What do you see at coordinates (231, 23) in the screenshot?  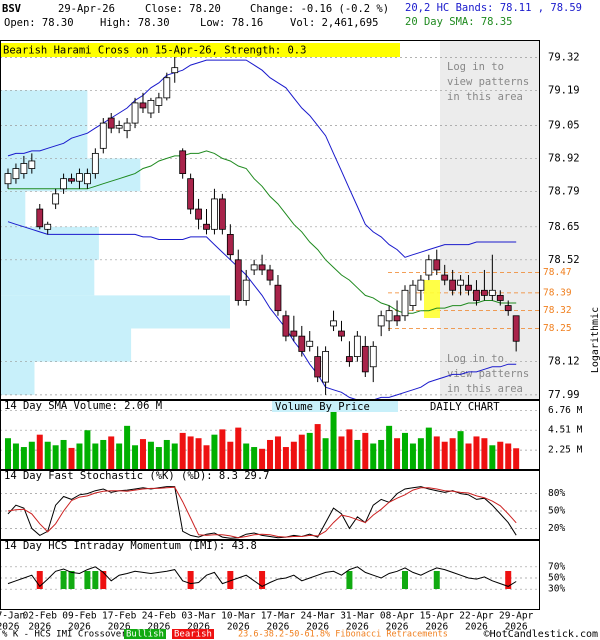 I see `low: Low: 78.16` at bounding box center [231, 23].